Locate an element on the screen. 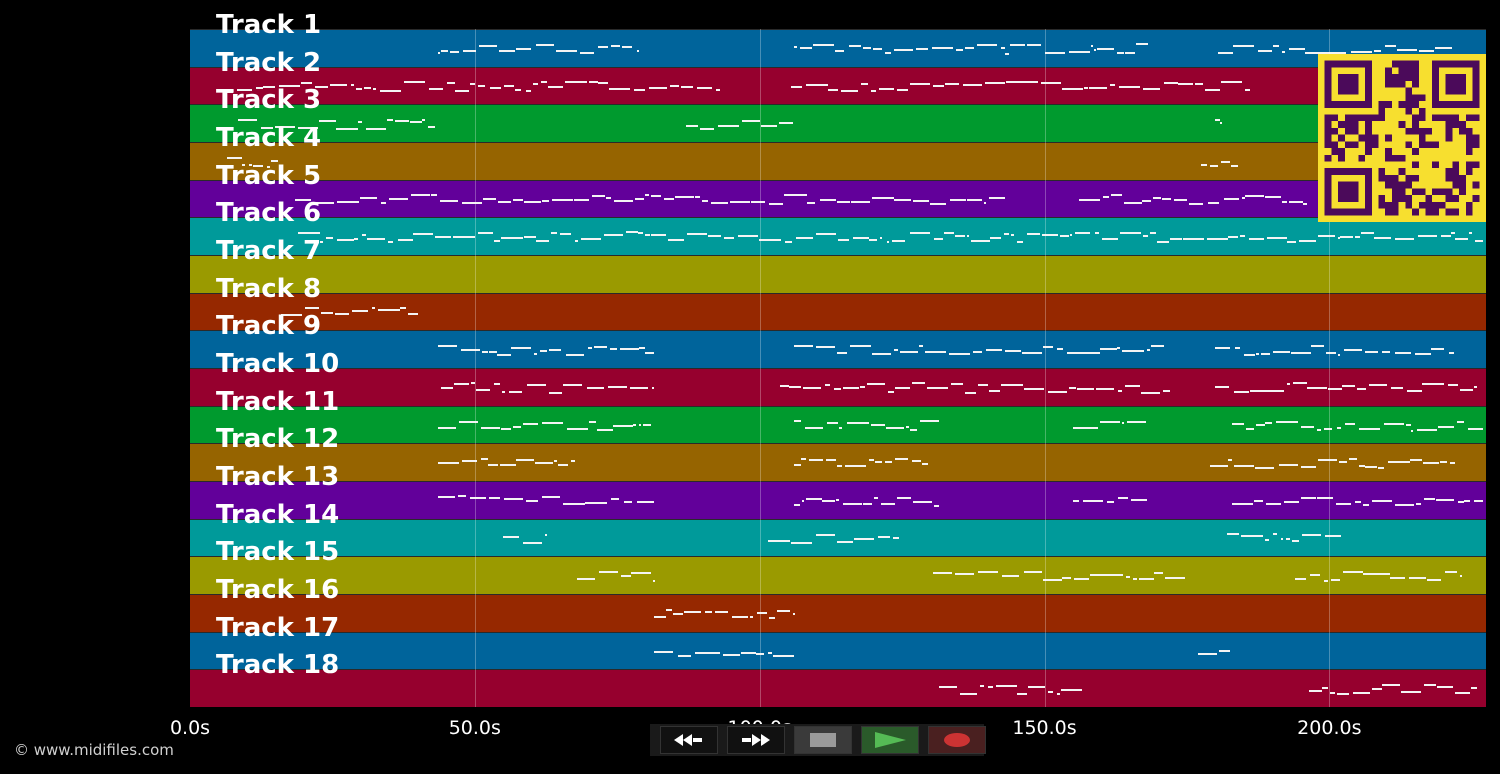 This screenshot has width=1500, height=774. fast-forward-button is located at coordinates (756, 740).